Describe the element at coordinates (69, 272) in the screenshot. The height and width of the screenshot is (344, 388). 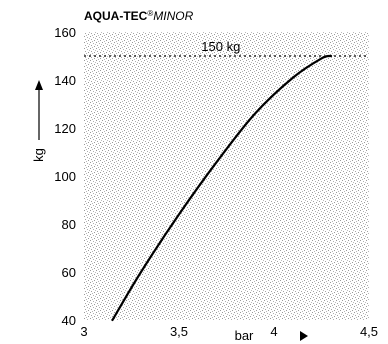
I see `y-tick-label: 60` at that location.